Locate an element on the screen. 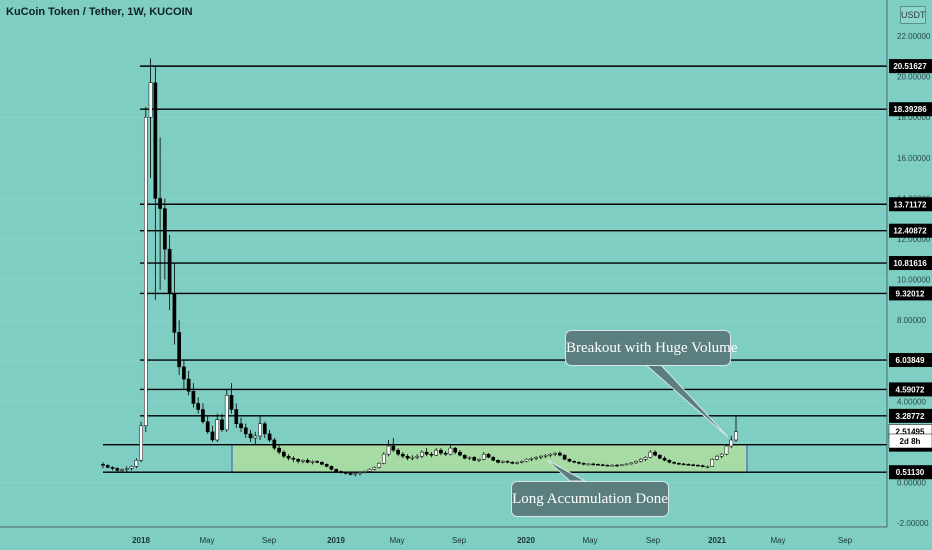  level-label: 4.59072 is located at coordinates (910, 389).